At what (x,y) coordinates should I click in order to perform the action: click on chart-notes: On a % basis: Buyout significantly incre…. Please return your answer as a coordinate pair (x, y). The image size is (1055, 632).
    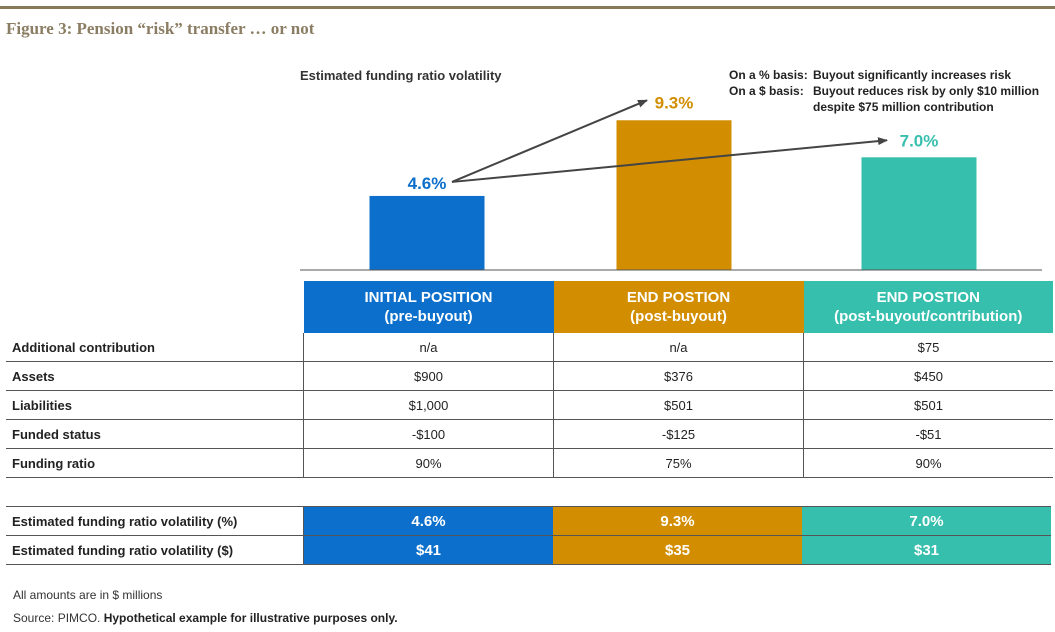
    Looking at the image, I should click on (891, 91).